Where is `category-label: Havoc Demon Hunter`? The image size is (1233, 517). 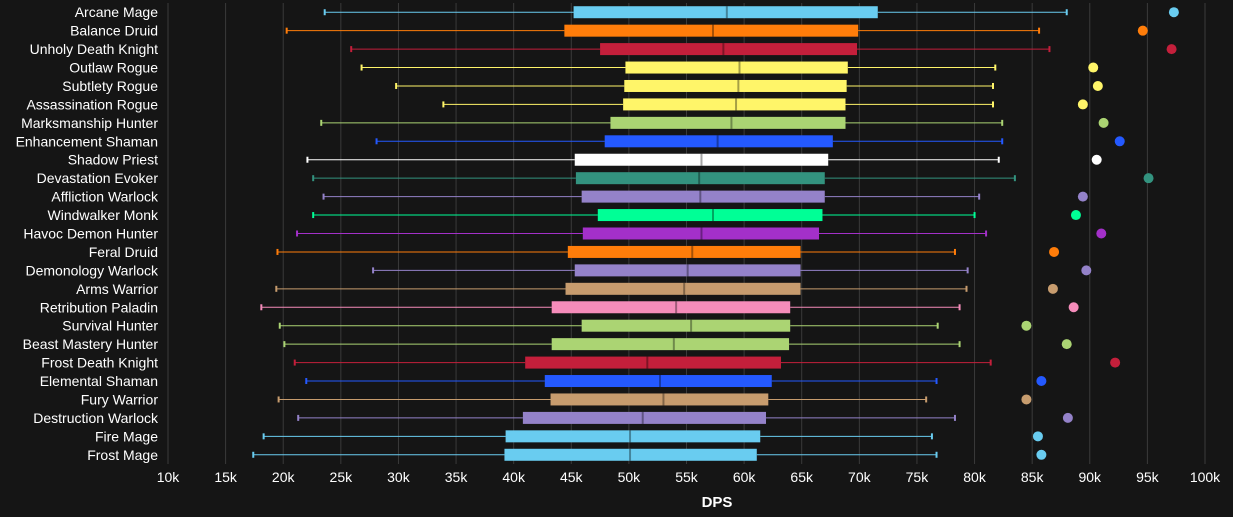 category-label: Havoc Demon Hunter is located at coordinates (90, 234).